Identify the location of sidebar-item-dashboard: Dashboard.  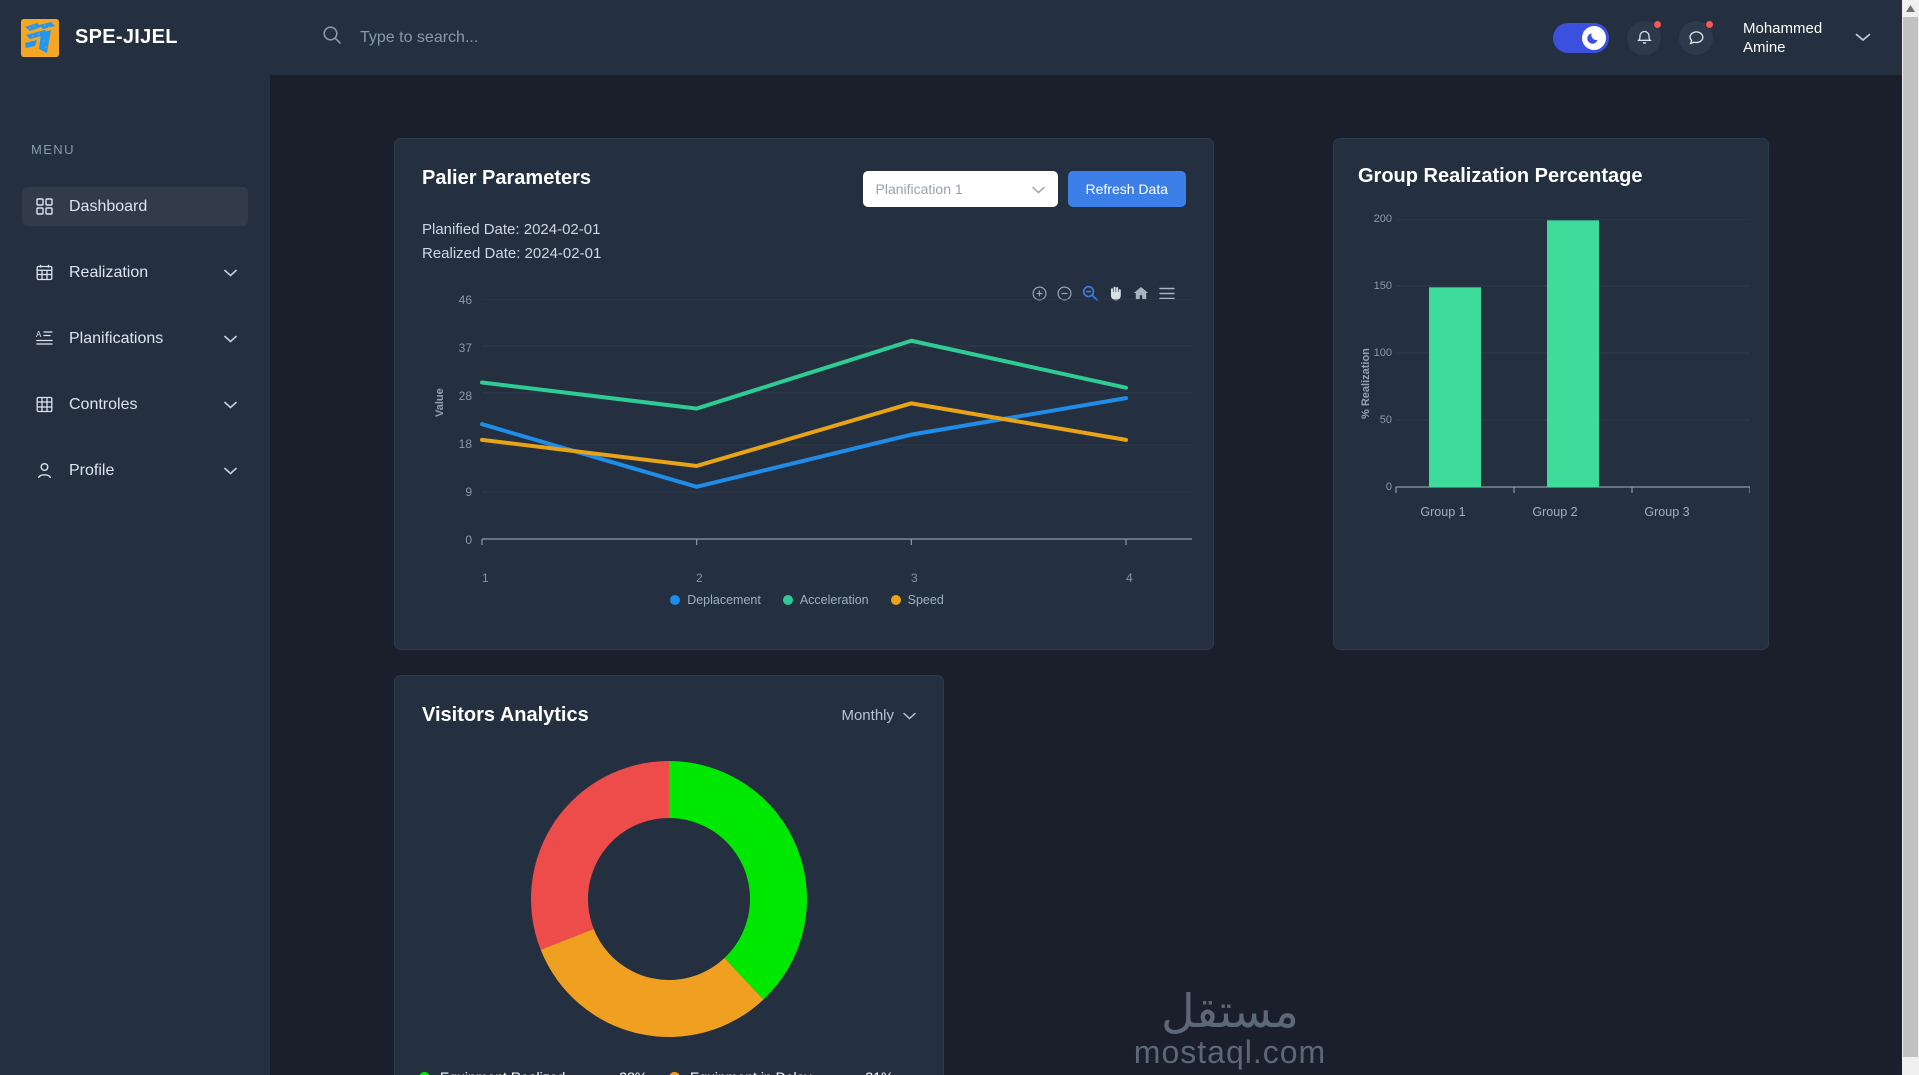
(135, 206).